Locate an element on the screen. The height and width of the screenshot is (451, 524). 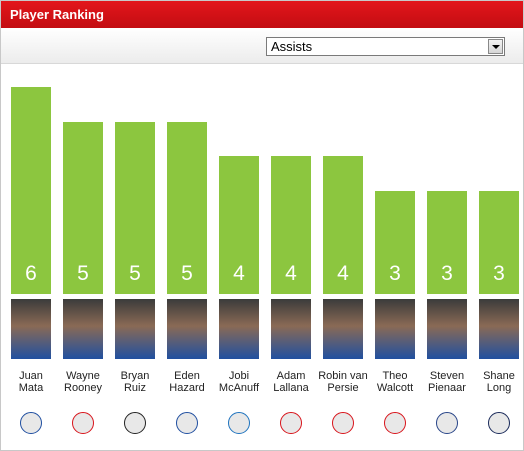
value-label: 6 is located at coordinates (31, 273).